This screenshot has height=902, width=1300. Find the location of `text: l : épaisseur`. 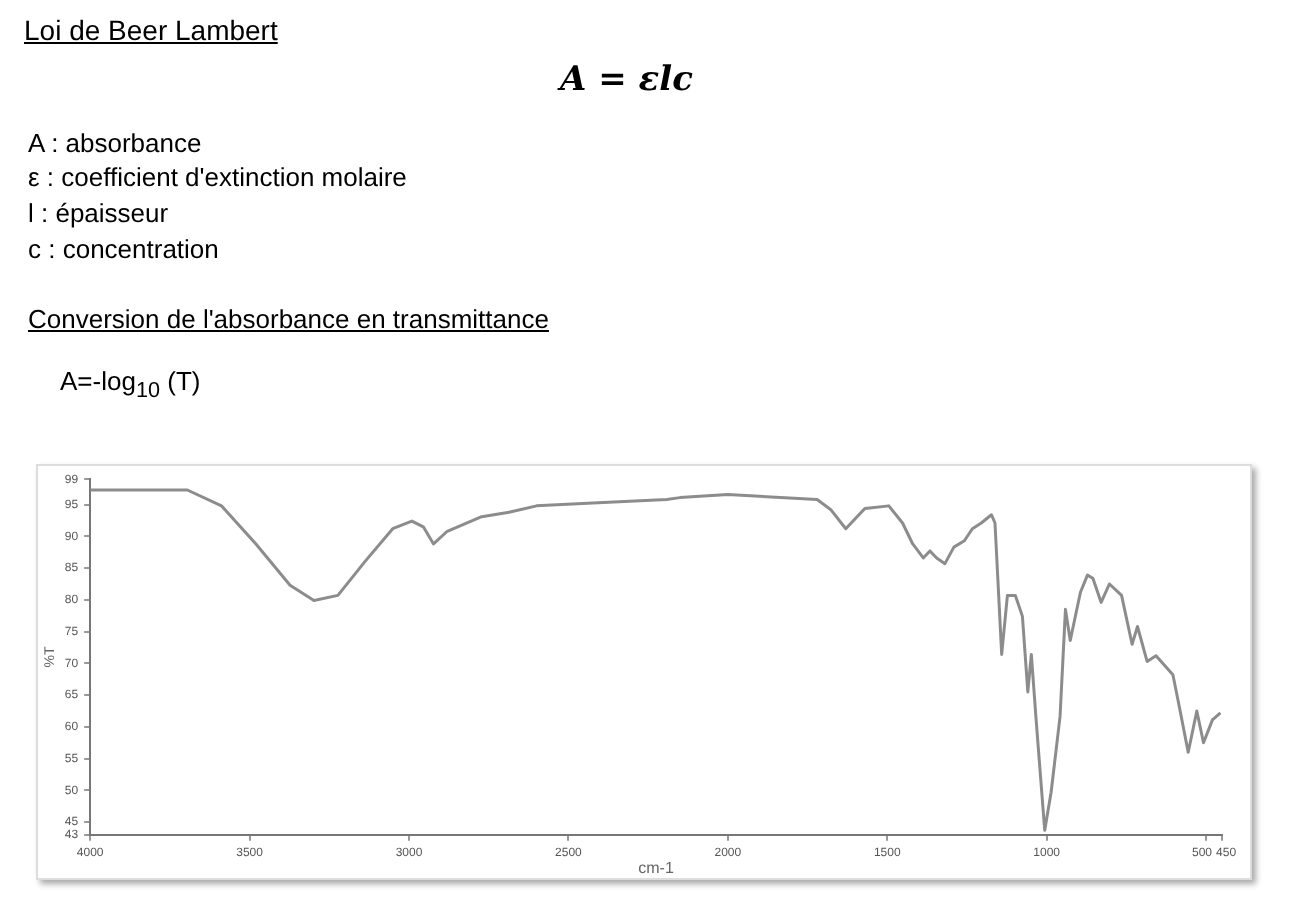

text: l : épaisseur is located at coordinates (98, 213).